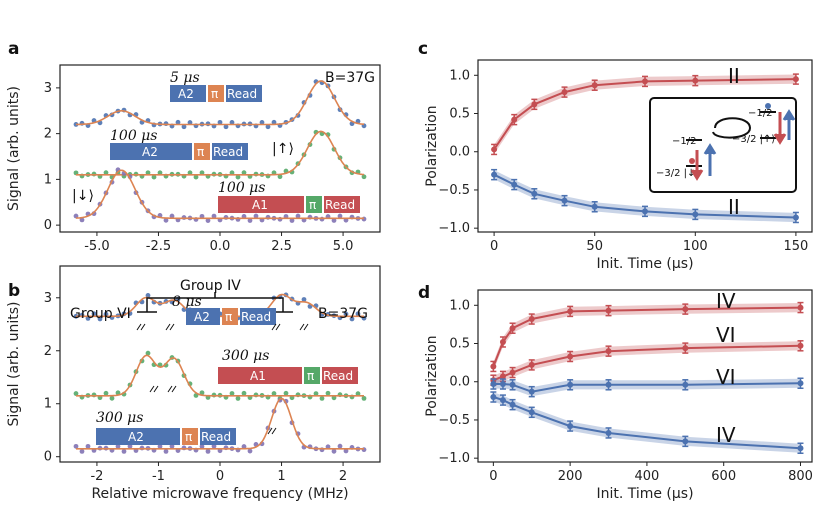  I want to click on y-tick-label: 0.0, so click(459, 152).